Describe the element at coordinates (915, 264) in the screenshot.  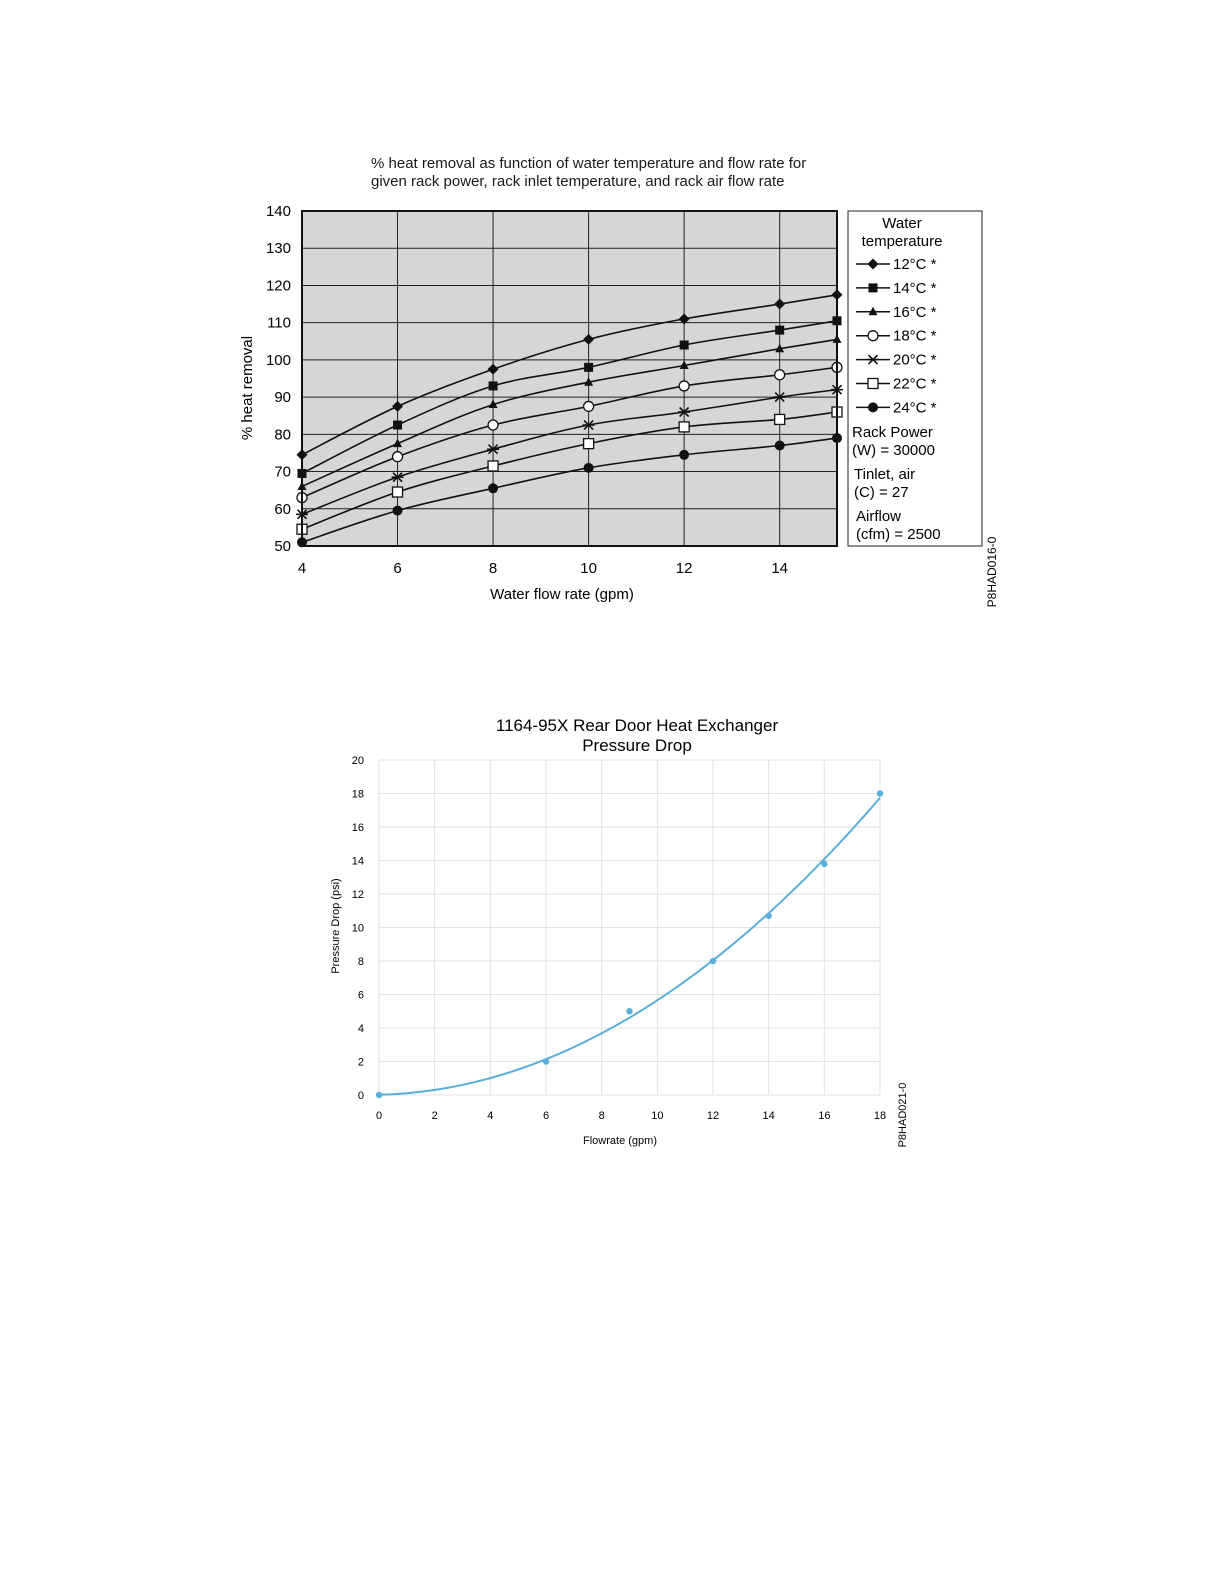
I see `legend-entry-label: 12°C *` at that location.